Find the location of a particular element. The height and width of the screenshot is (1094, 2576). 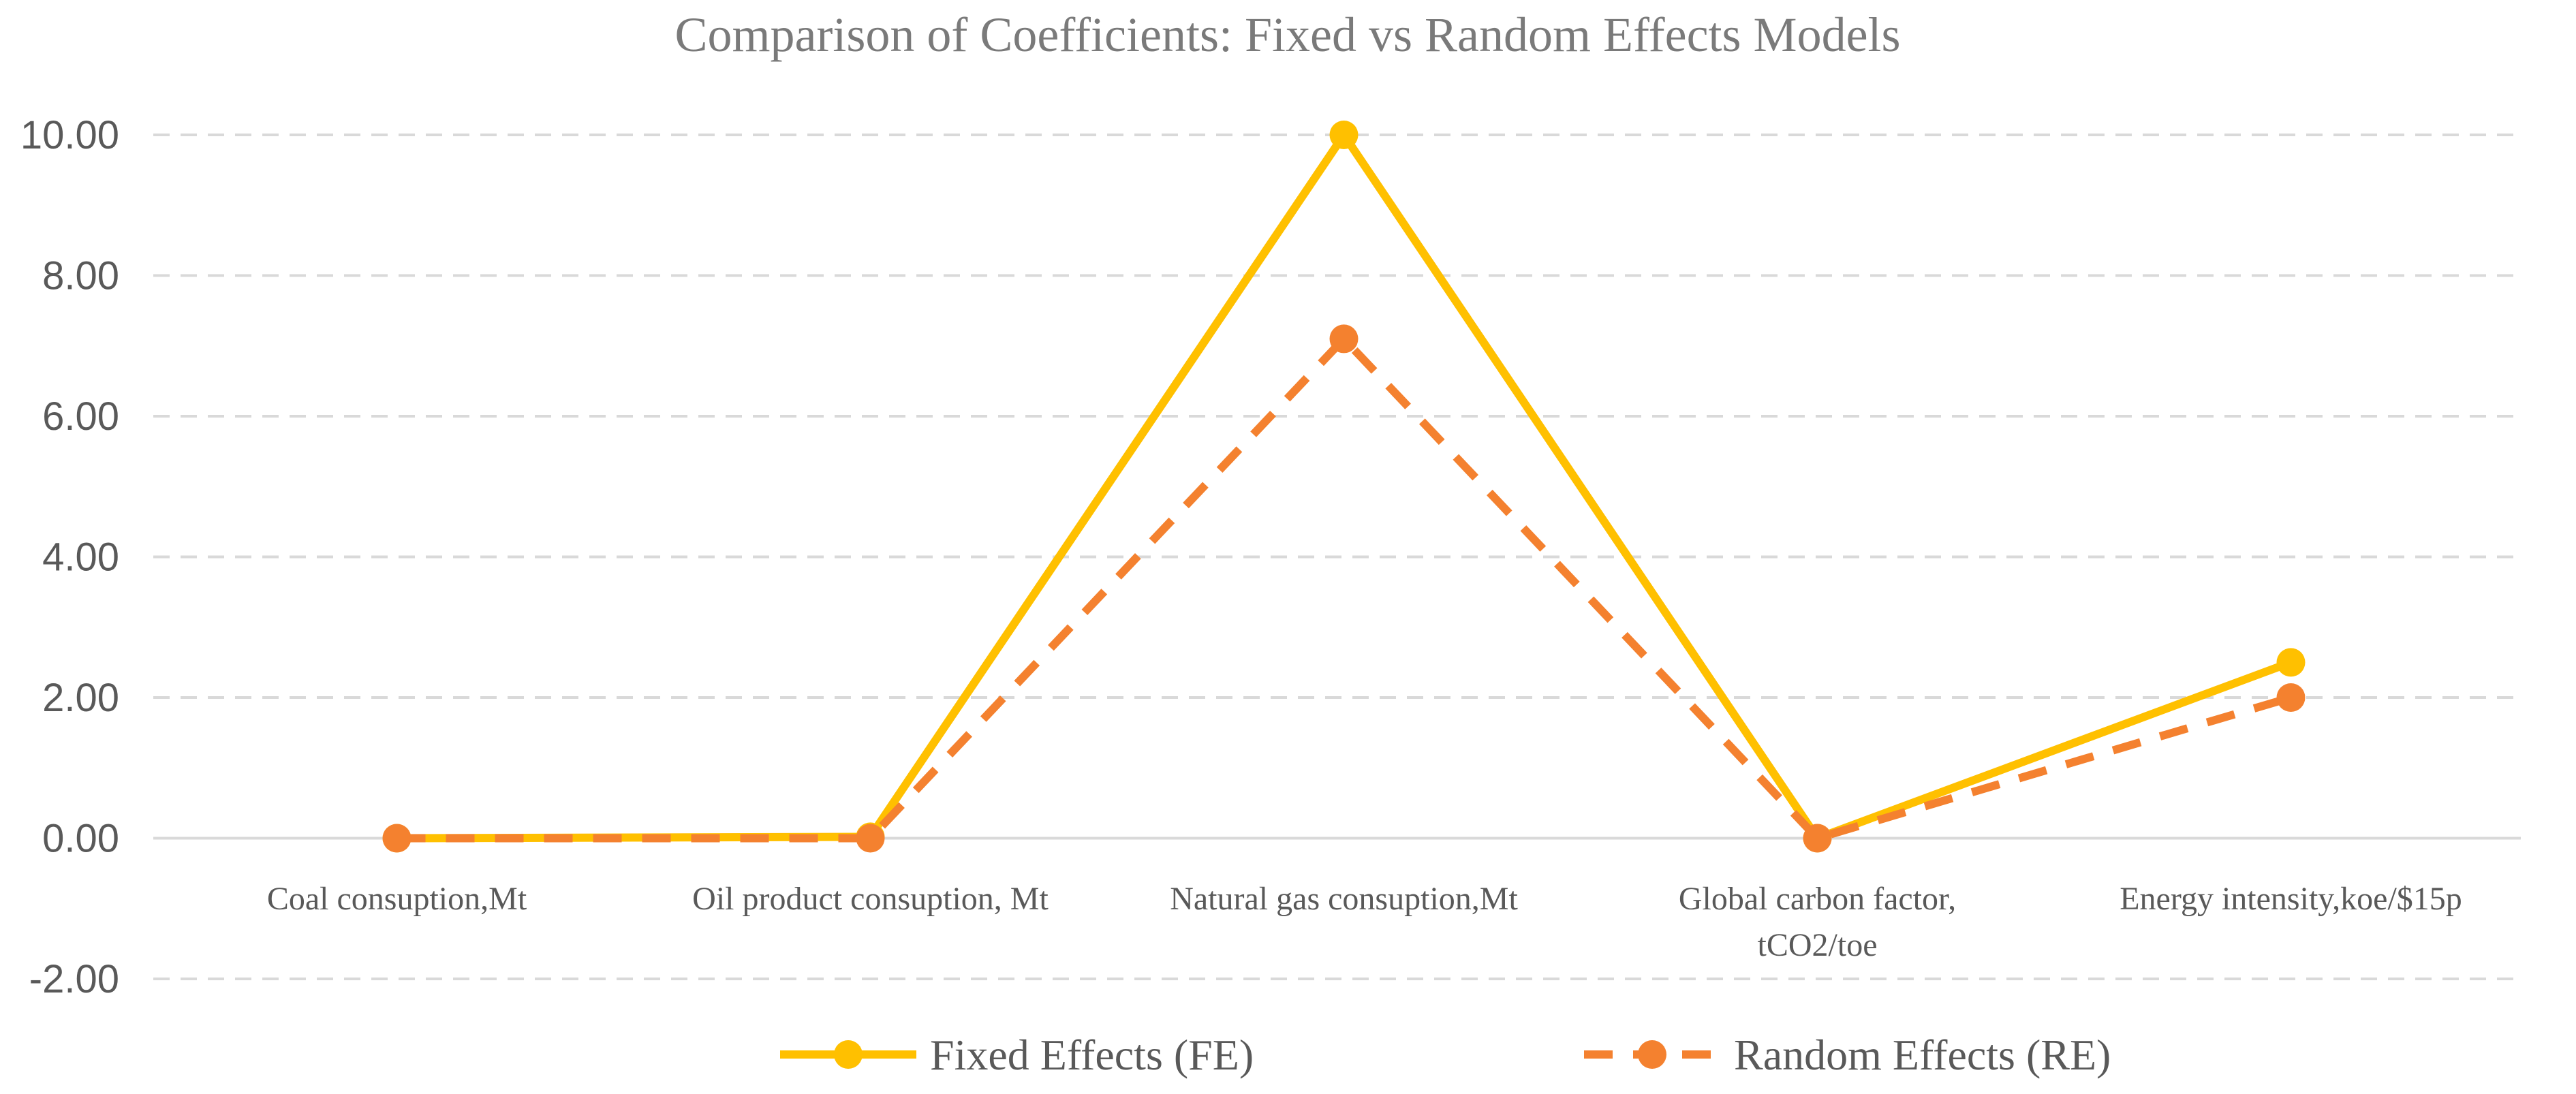

x-tick-label-line: Natural gas consuption,Mt is located at coordinates (1344, 899).